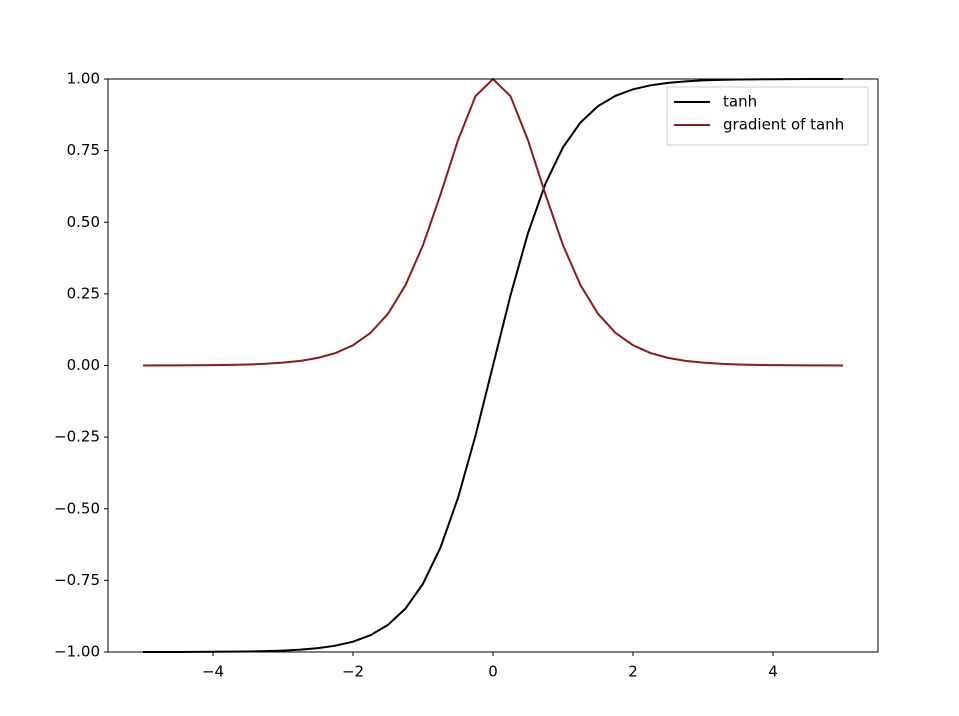 Image resolution: width=959 pixels, height=716 pixels. I want to click on x-tick-label: 0, so click(493, 672).